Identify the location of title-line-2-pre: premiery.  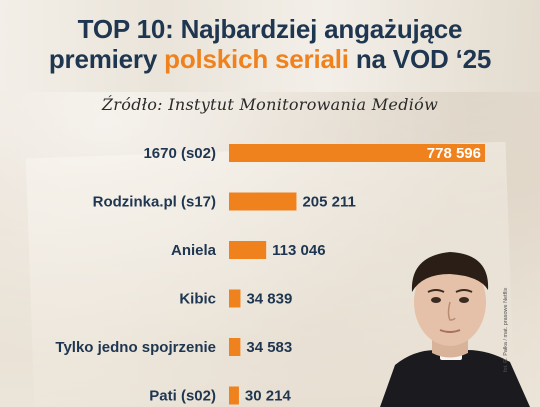
(106, 59).